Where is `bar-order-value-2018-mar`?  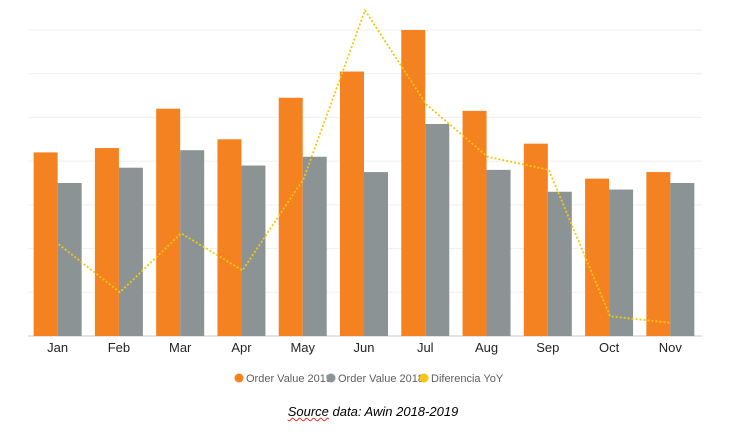
bar-order-value-2018-mar is located at coordinates (192, 243).